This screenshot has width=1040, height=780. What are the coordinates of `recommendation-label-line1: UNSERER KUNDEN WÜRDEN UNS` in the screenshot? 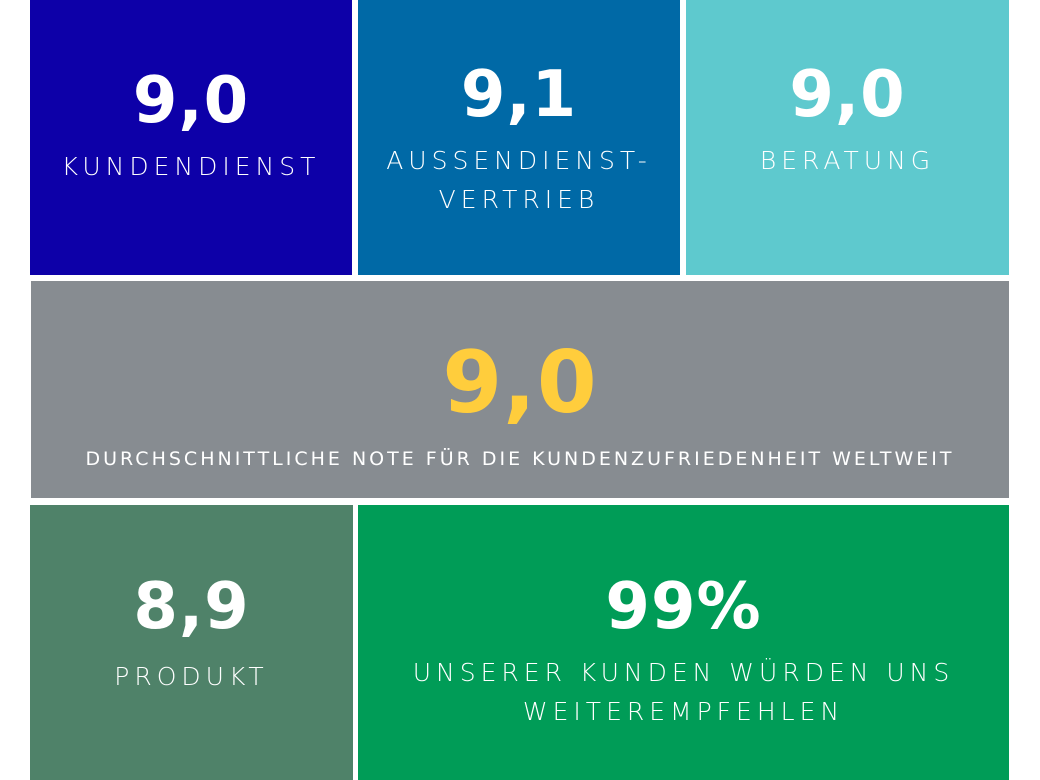 It's located at (683, 672).